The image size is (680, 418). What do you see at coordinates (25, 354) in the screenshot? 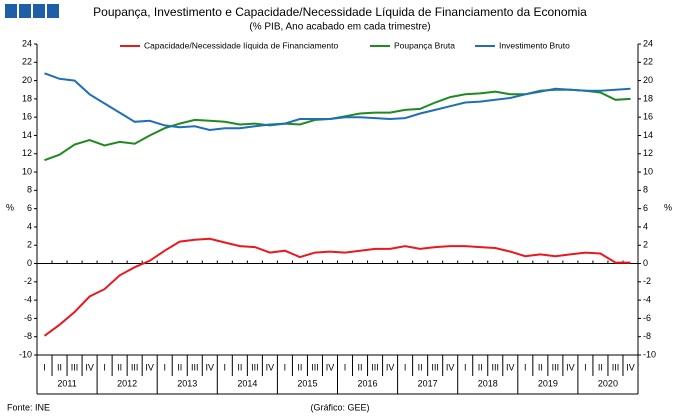
I see `y-tick-label: -10` at bounding box center [25, 354].